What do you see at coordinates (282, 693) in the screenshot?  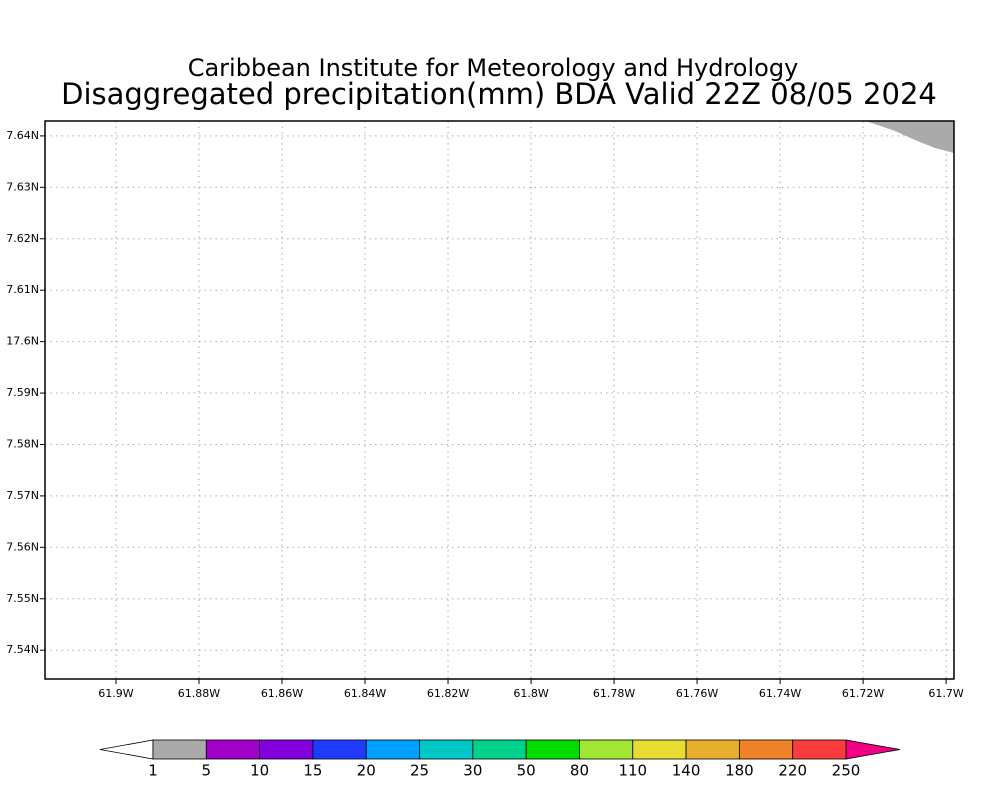 I see `x-tick-label: 61.86W` at bounding box center [282, 693].